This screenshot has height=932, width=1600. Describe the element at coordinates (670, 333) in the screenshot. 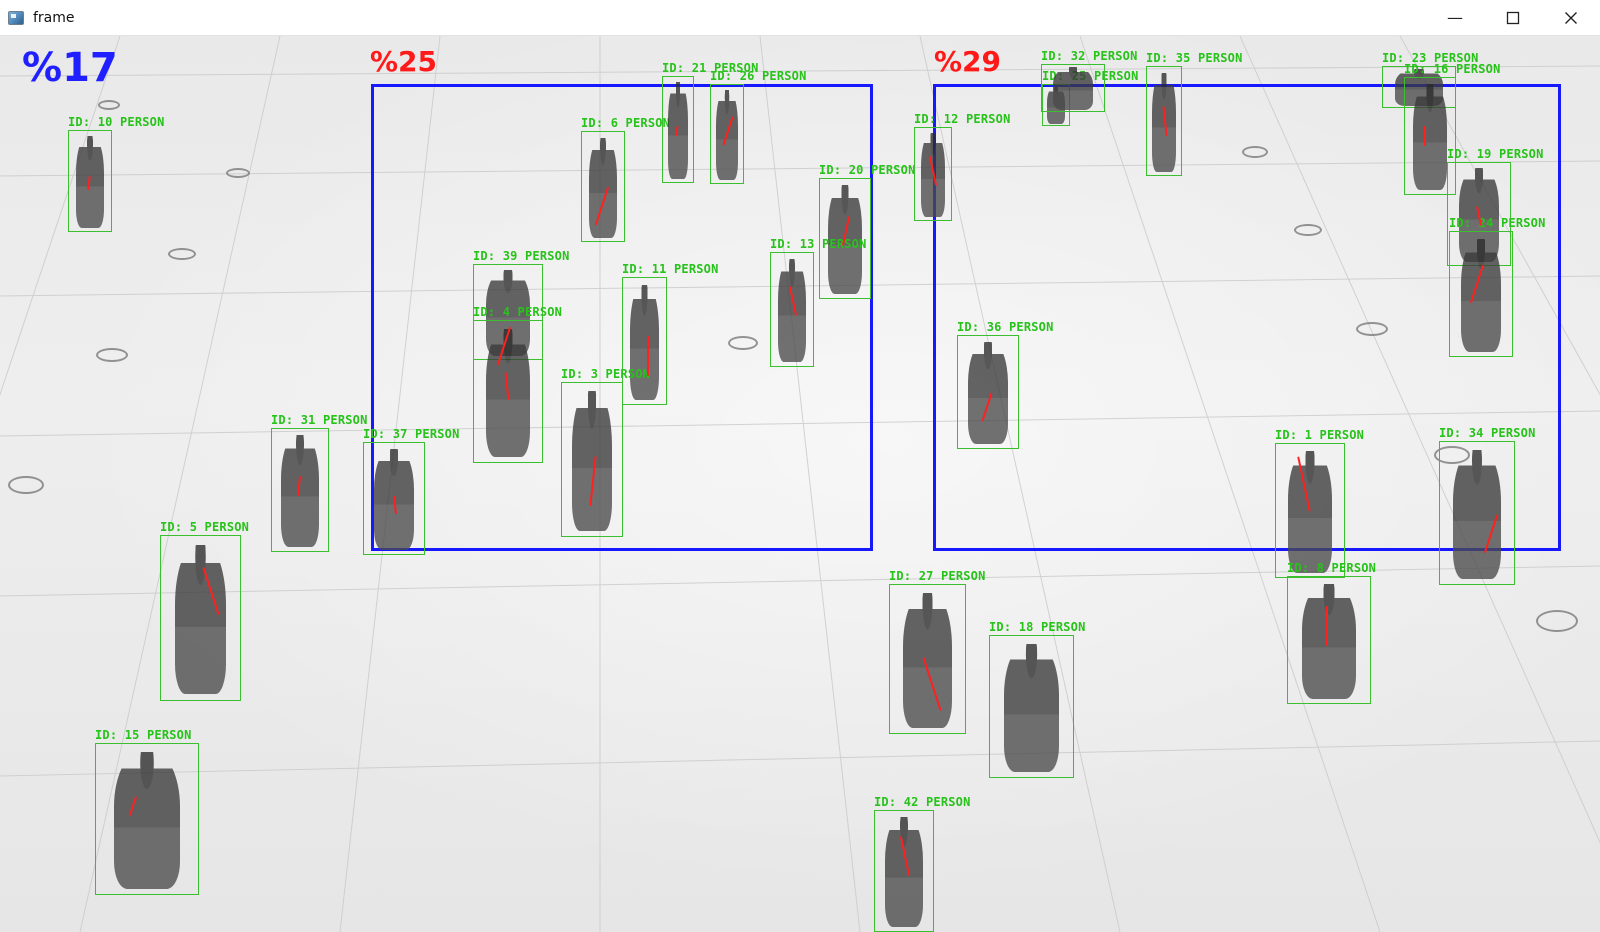

I see `person-detection: ID: 11 PERSON` at that location.